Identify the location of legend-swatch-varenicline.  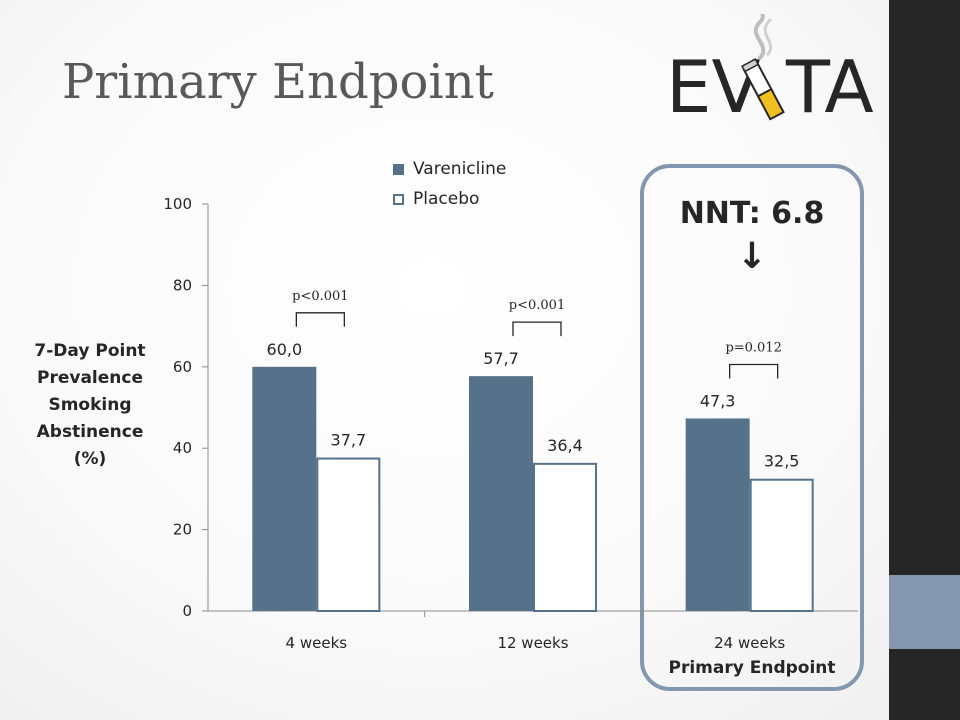
(398, 169).